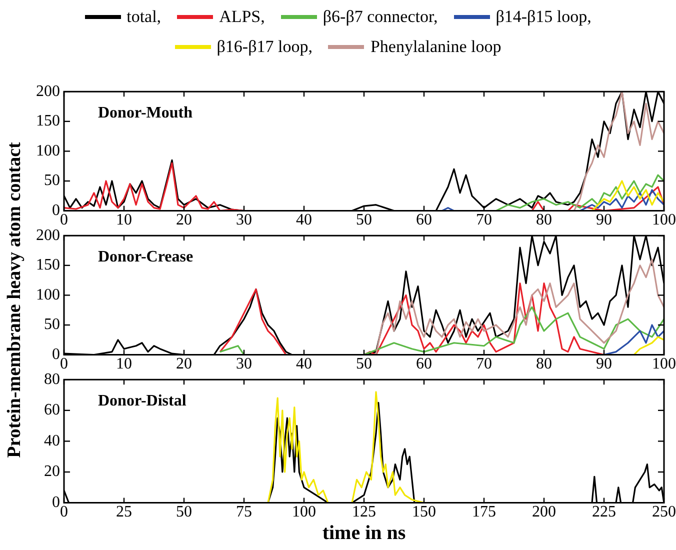  What do you see at coordinates (364, 512) in the screenshot?
I see `x-tick-label: 125` at bounding box center [364, 512].